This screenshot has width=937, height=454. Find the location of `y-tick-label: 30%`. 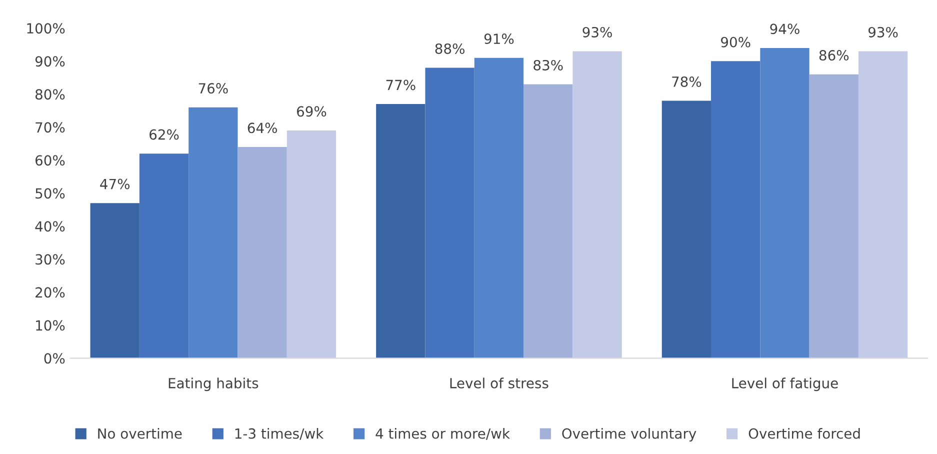

y-tick-label: 30% is located at coordinates (50, 259).